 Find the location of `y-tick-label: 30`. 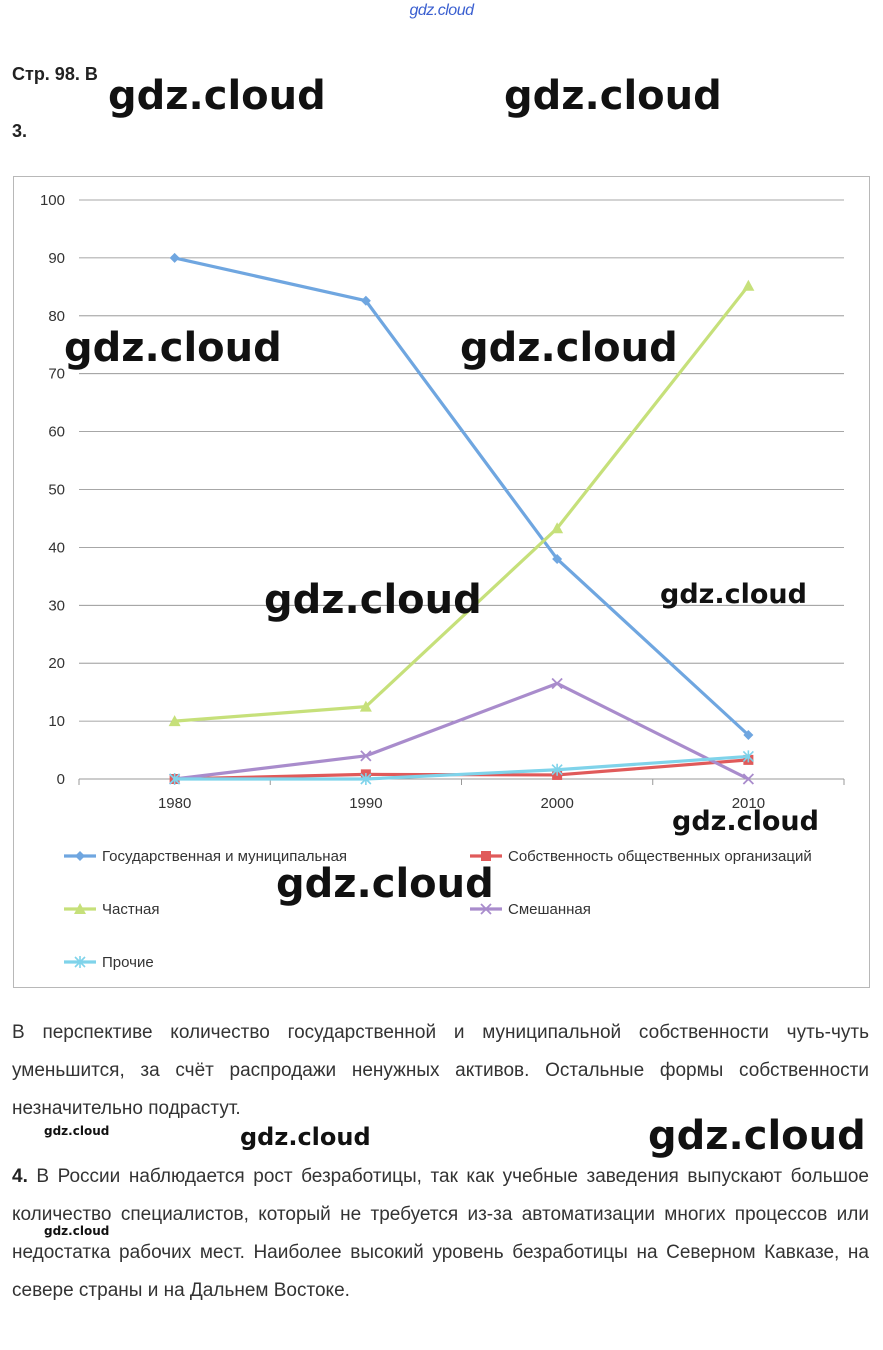

y-tick-label: 30 is located at coordinates (56, 605).